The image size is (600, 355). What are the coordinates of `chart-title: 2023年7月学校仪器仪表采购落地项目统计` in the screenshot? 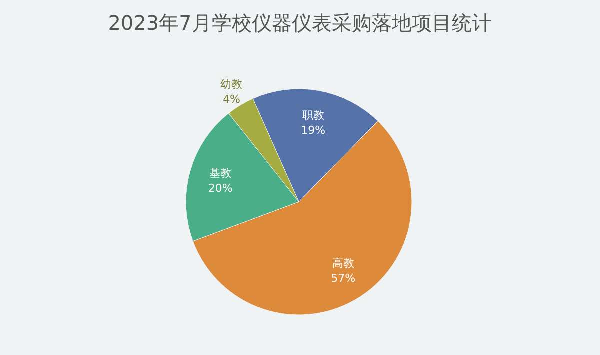 It's located at (300, 23).